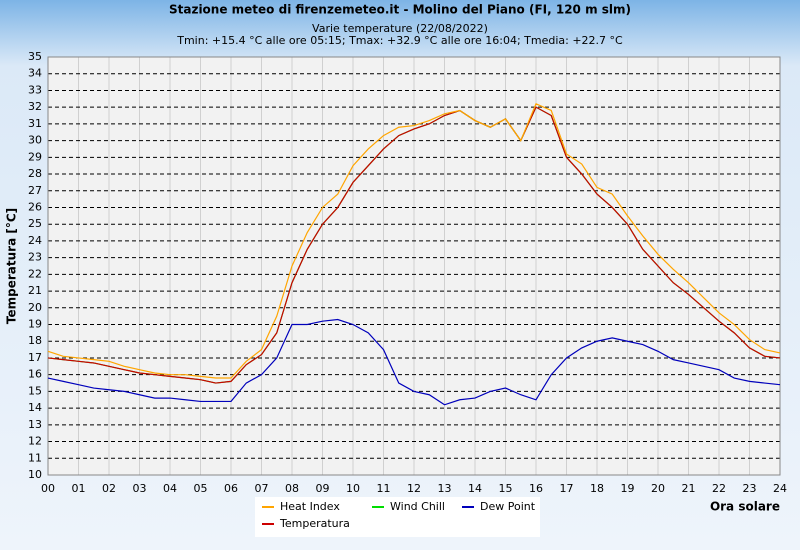 The image size is (800, 550). I want to click on x-tick-label: 13, so click(445, 488).